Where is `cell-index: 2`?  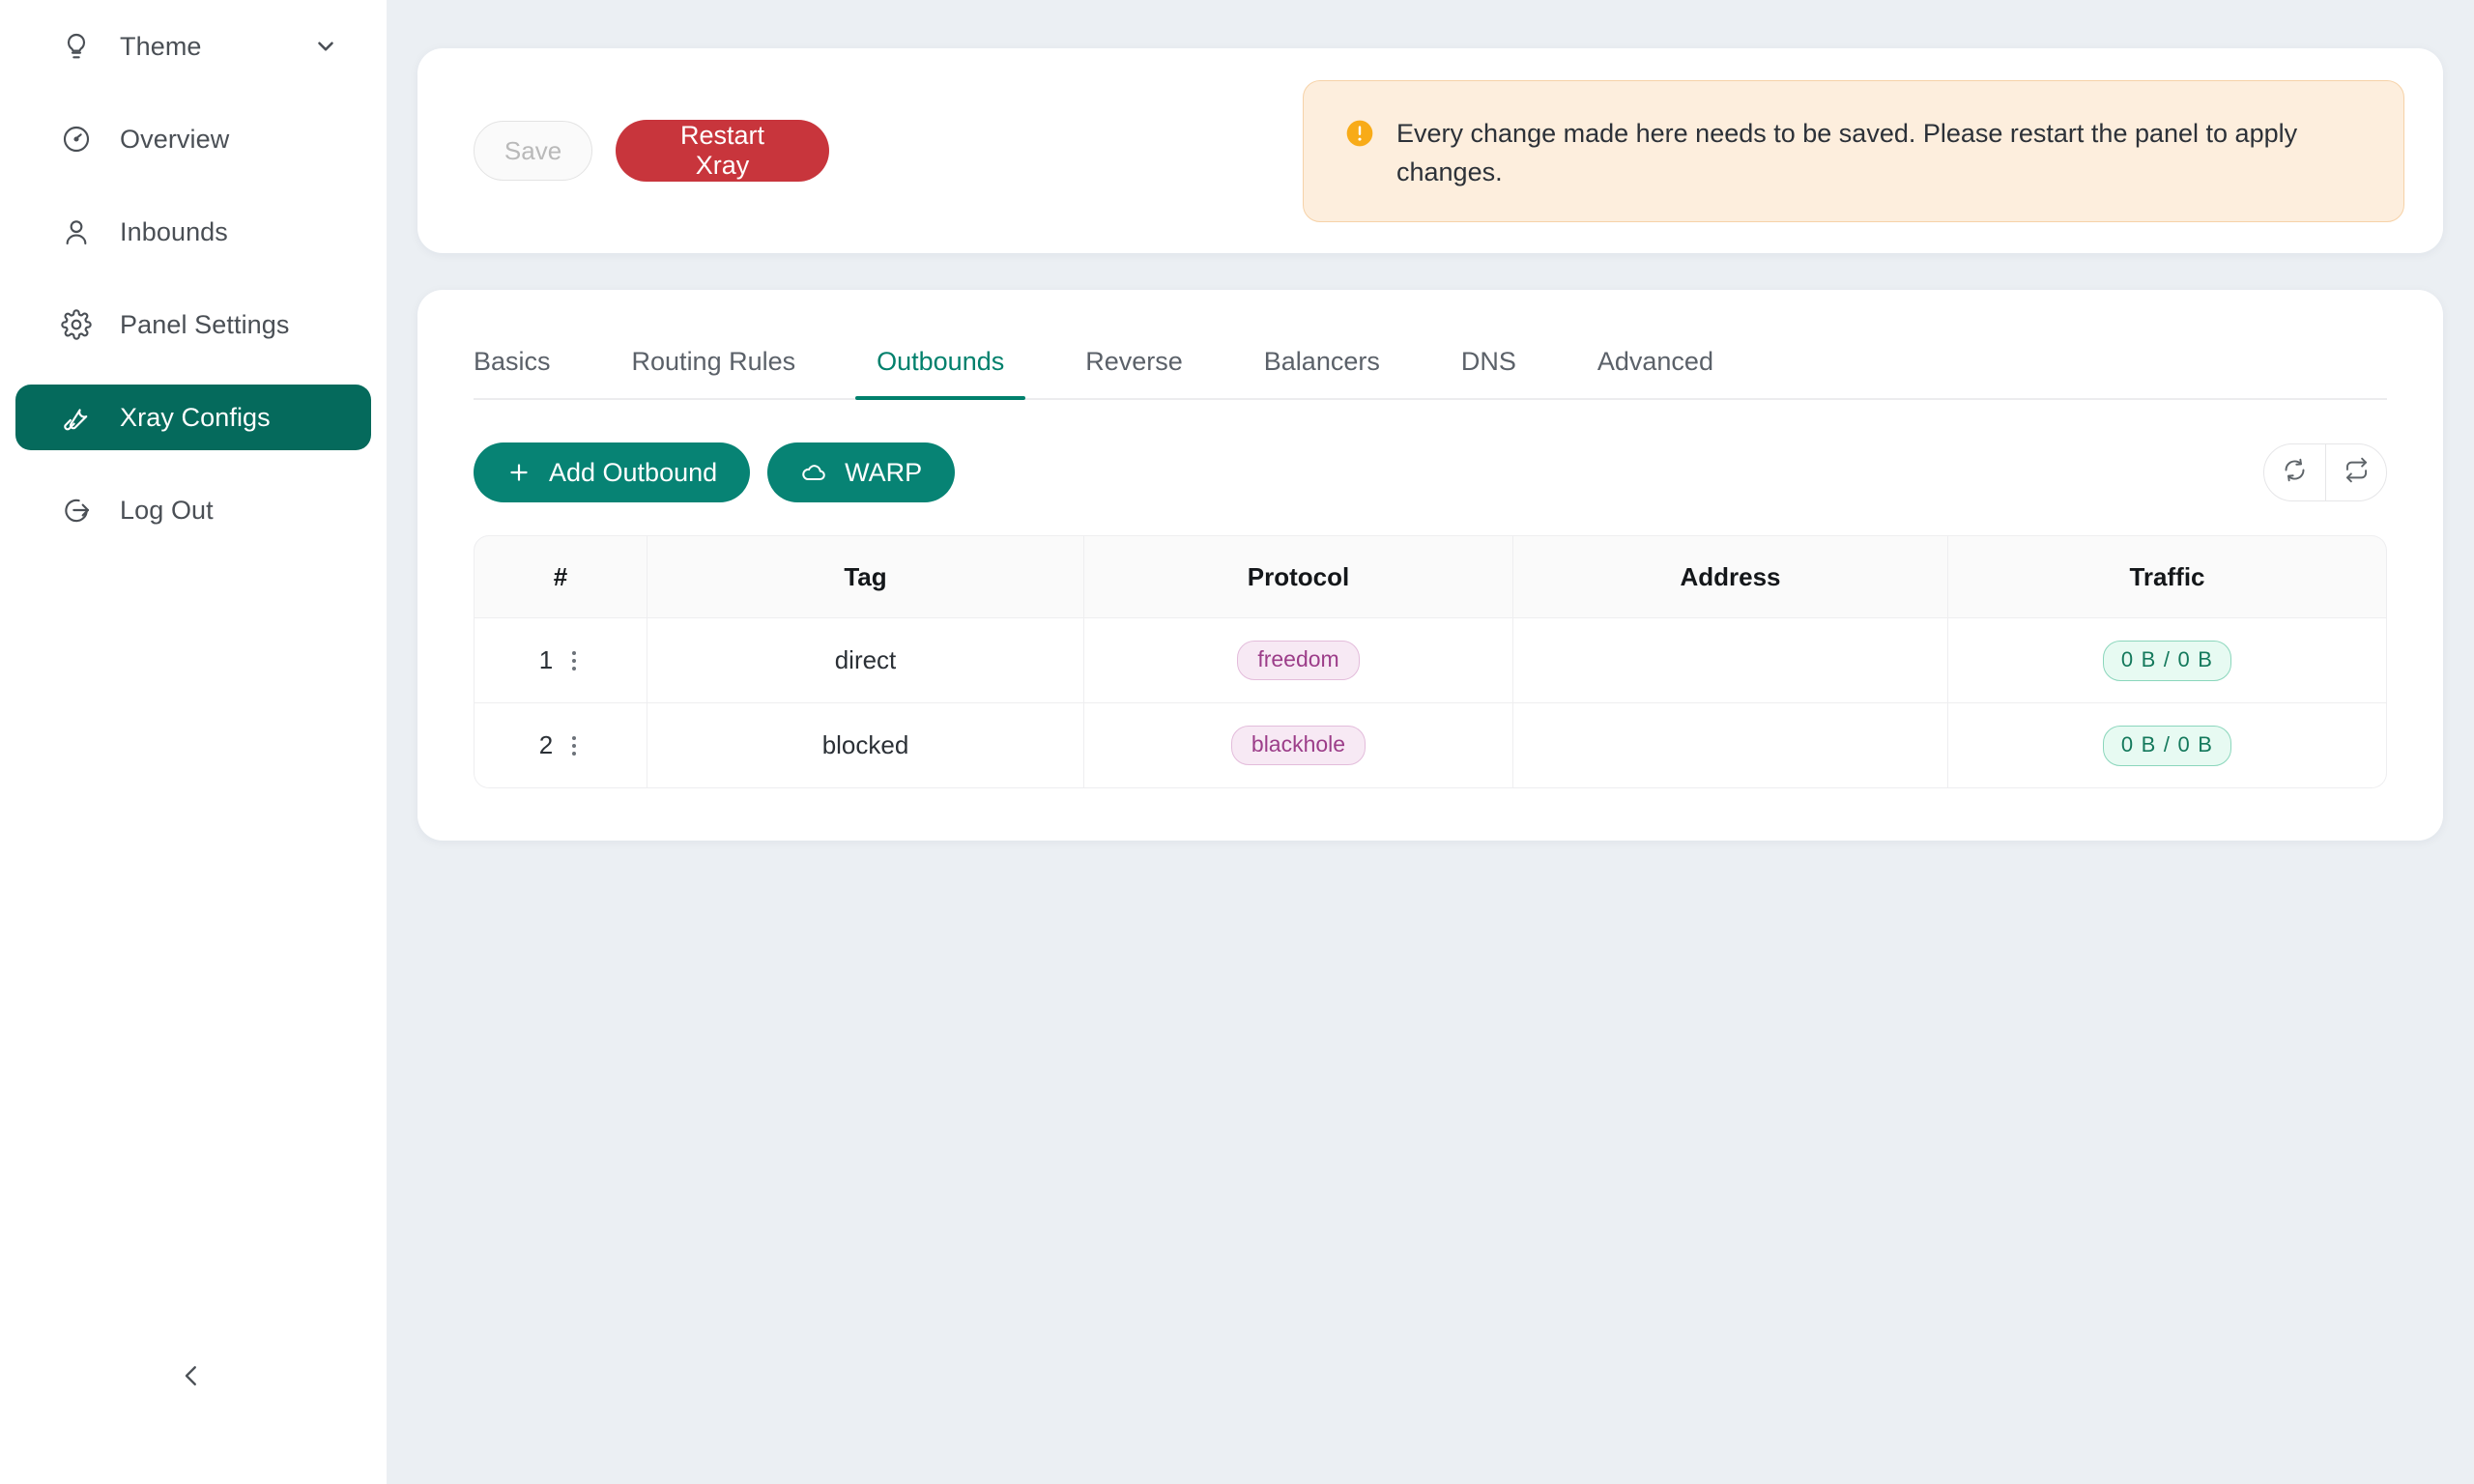
cell-index: 2 is located at coordinates (560, 745).